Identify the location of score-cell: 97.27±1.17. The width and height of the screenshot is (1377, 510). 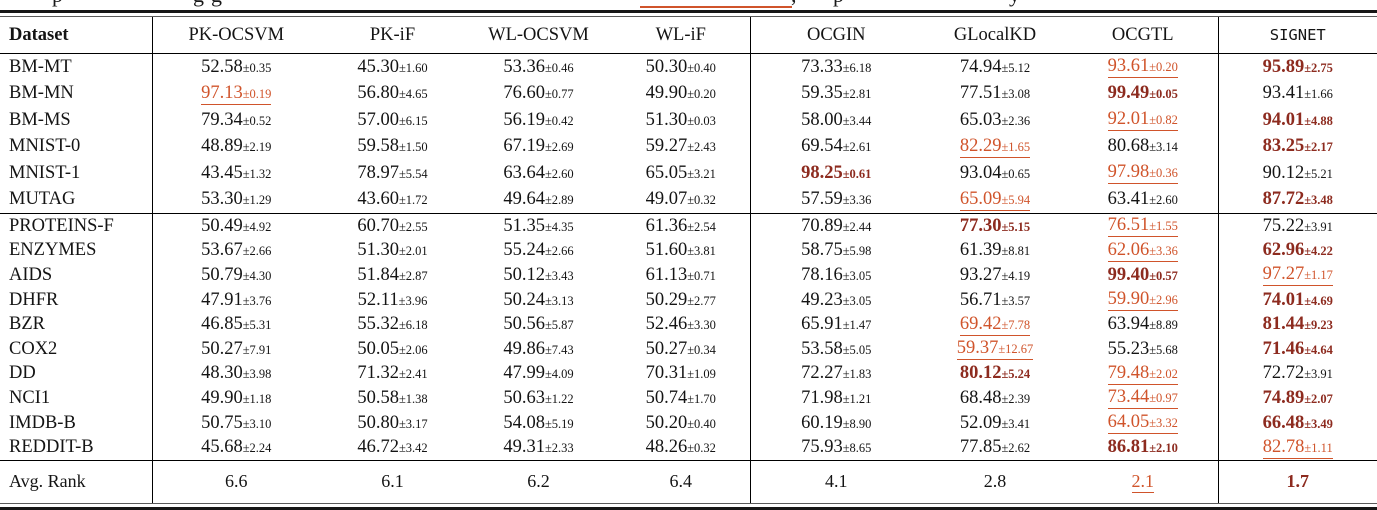
(1297, 275).